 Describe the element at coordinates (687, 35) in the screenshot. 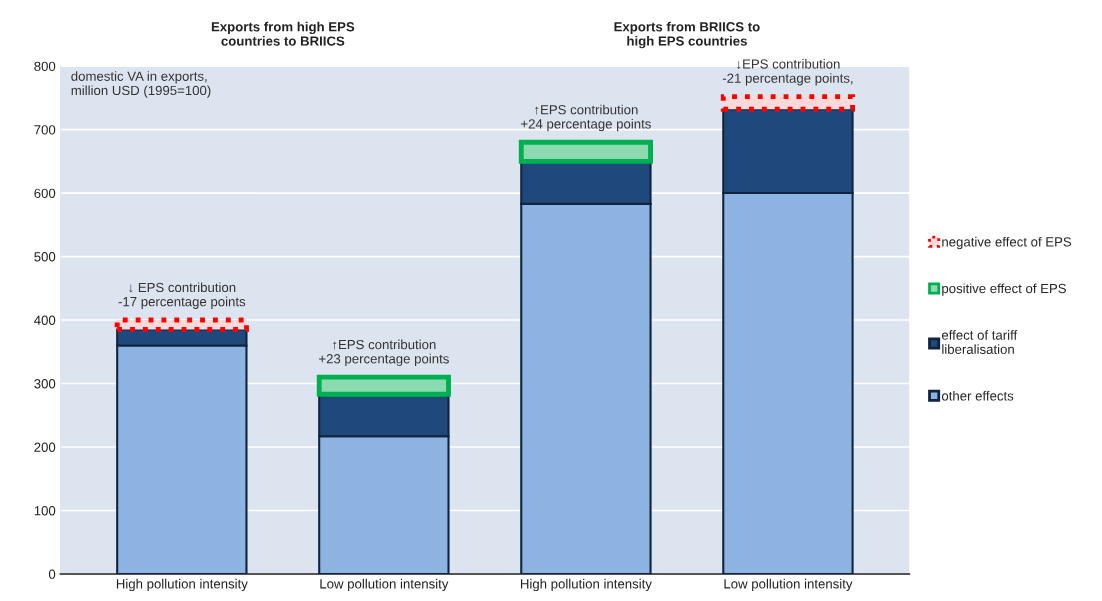

I see `text: Exports from BRIICS to high EPS countries` at that location.